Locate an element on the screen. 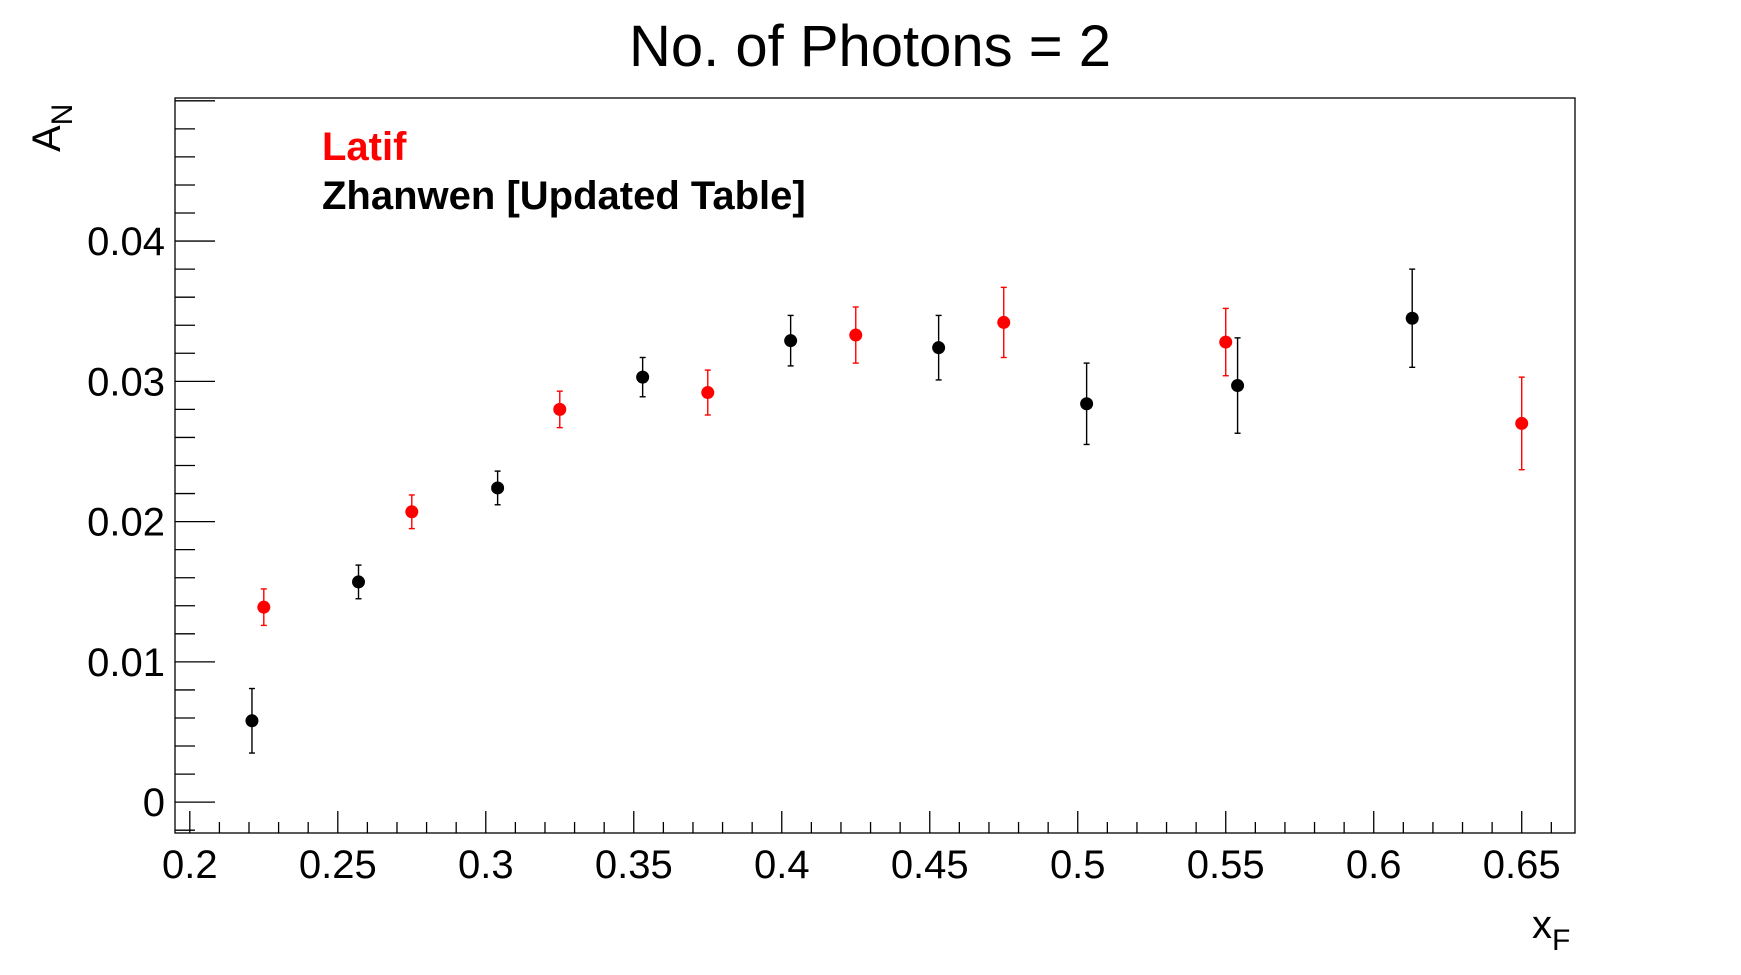  x-tick-label: 0.25 is located at coordinates (338, 865).